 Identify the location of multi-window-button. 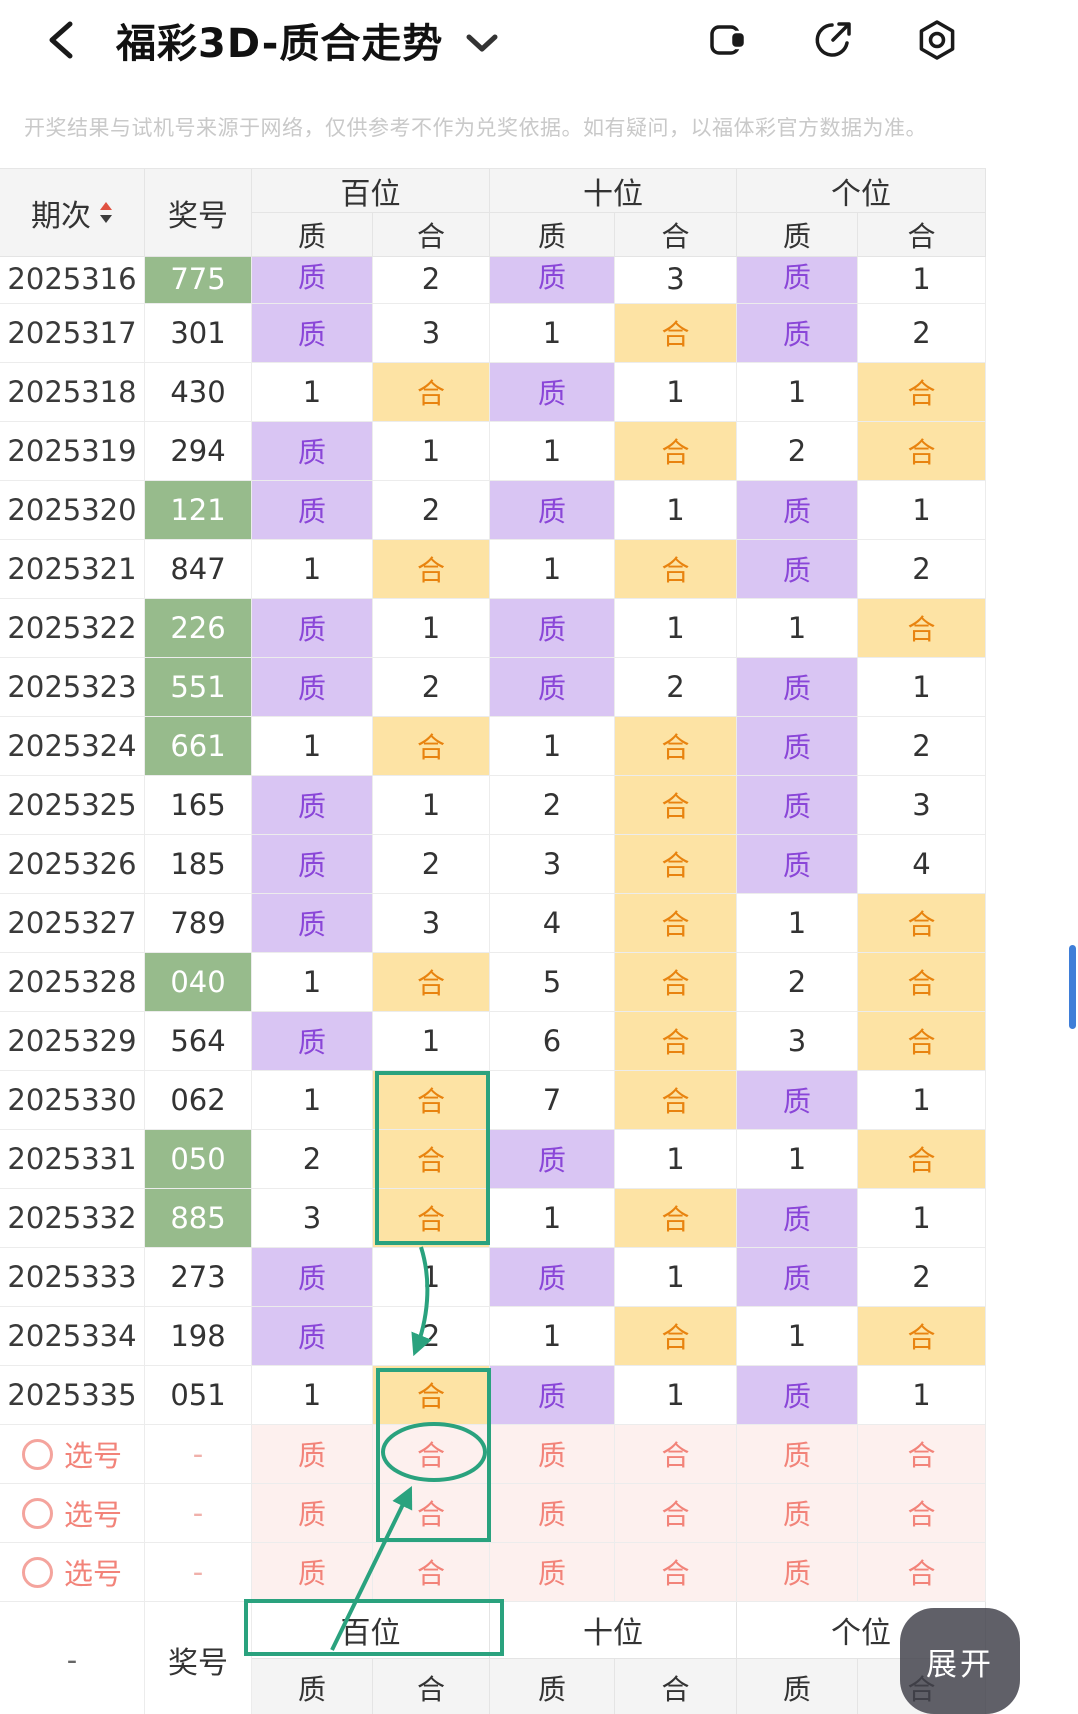
(729, 40).